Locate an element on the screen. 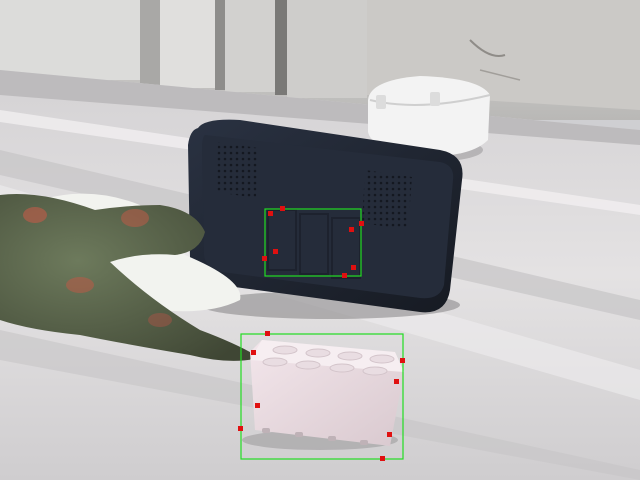 The image size is (640, 480). keypoints-brick is located at coordinates (321, 396).